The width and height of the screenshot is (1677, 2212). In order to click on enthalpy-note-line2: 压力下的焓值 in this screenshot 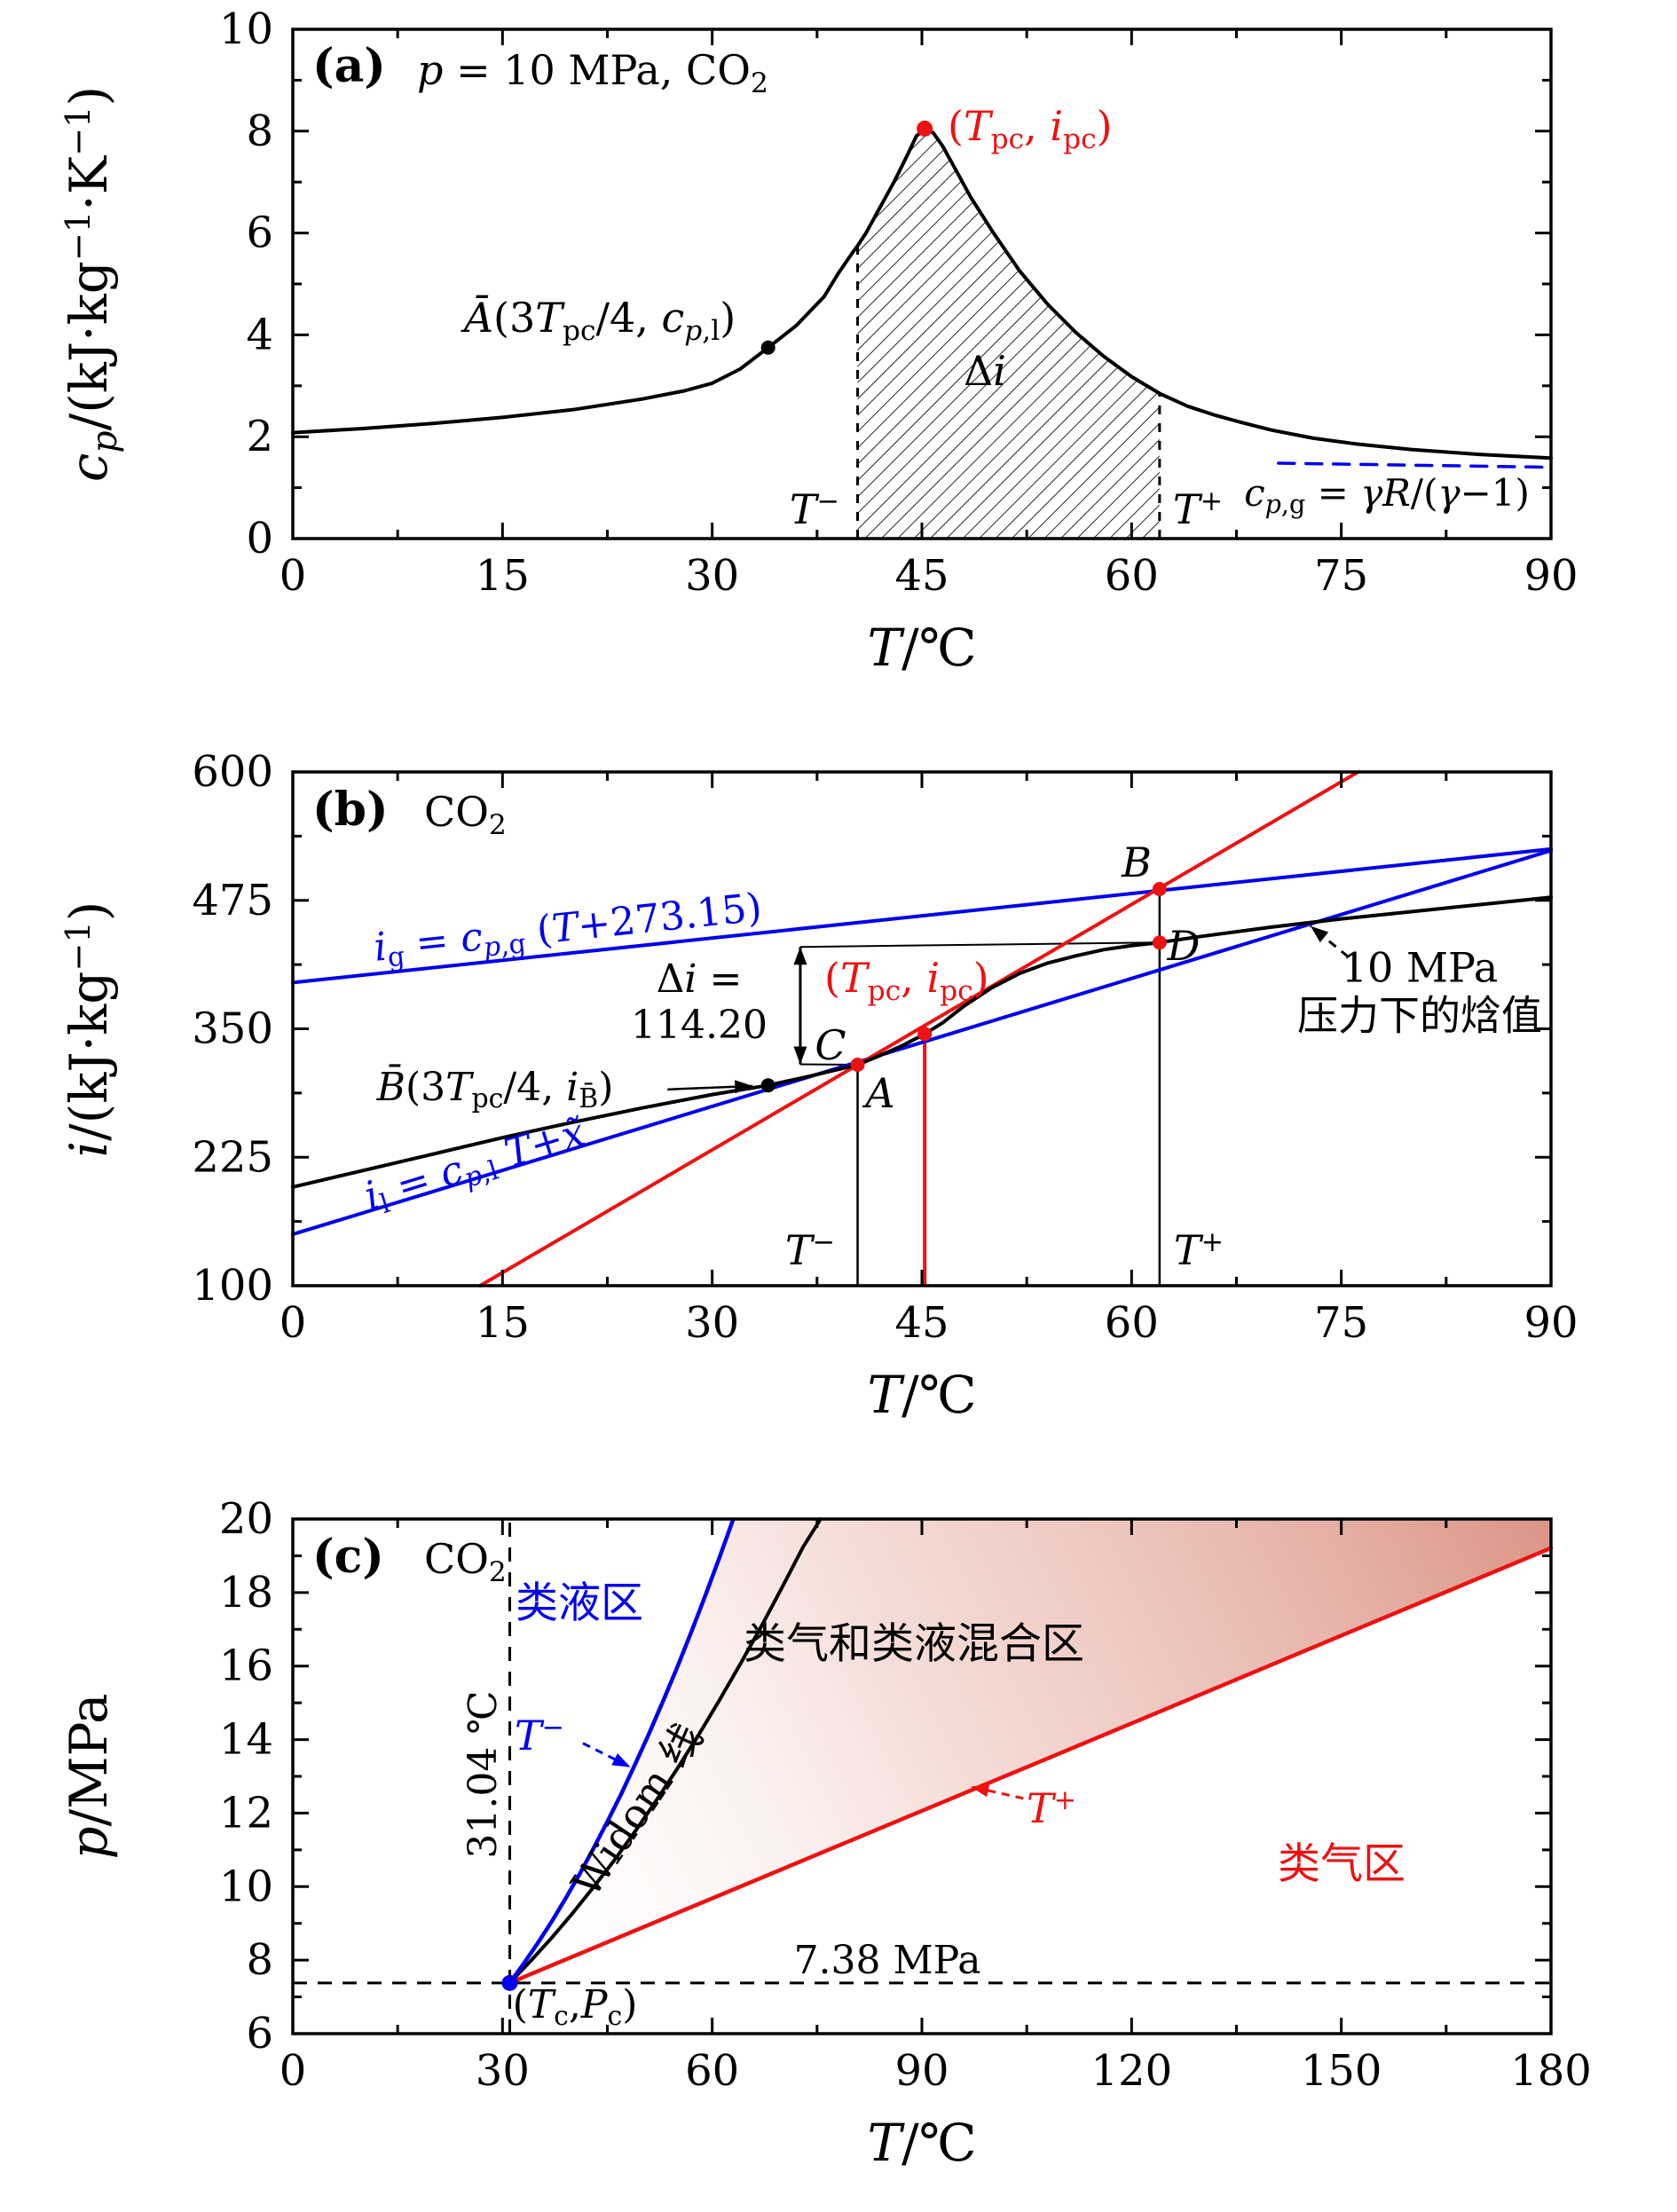, I will do `click(1419, 1016)`.